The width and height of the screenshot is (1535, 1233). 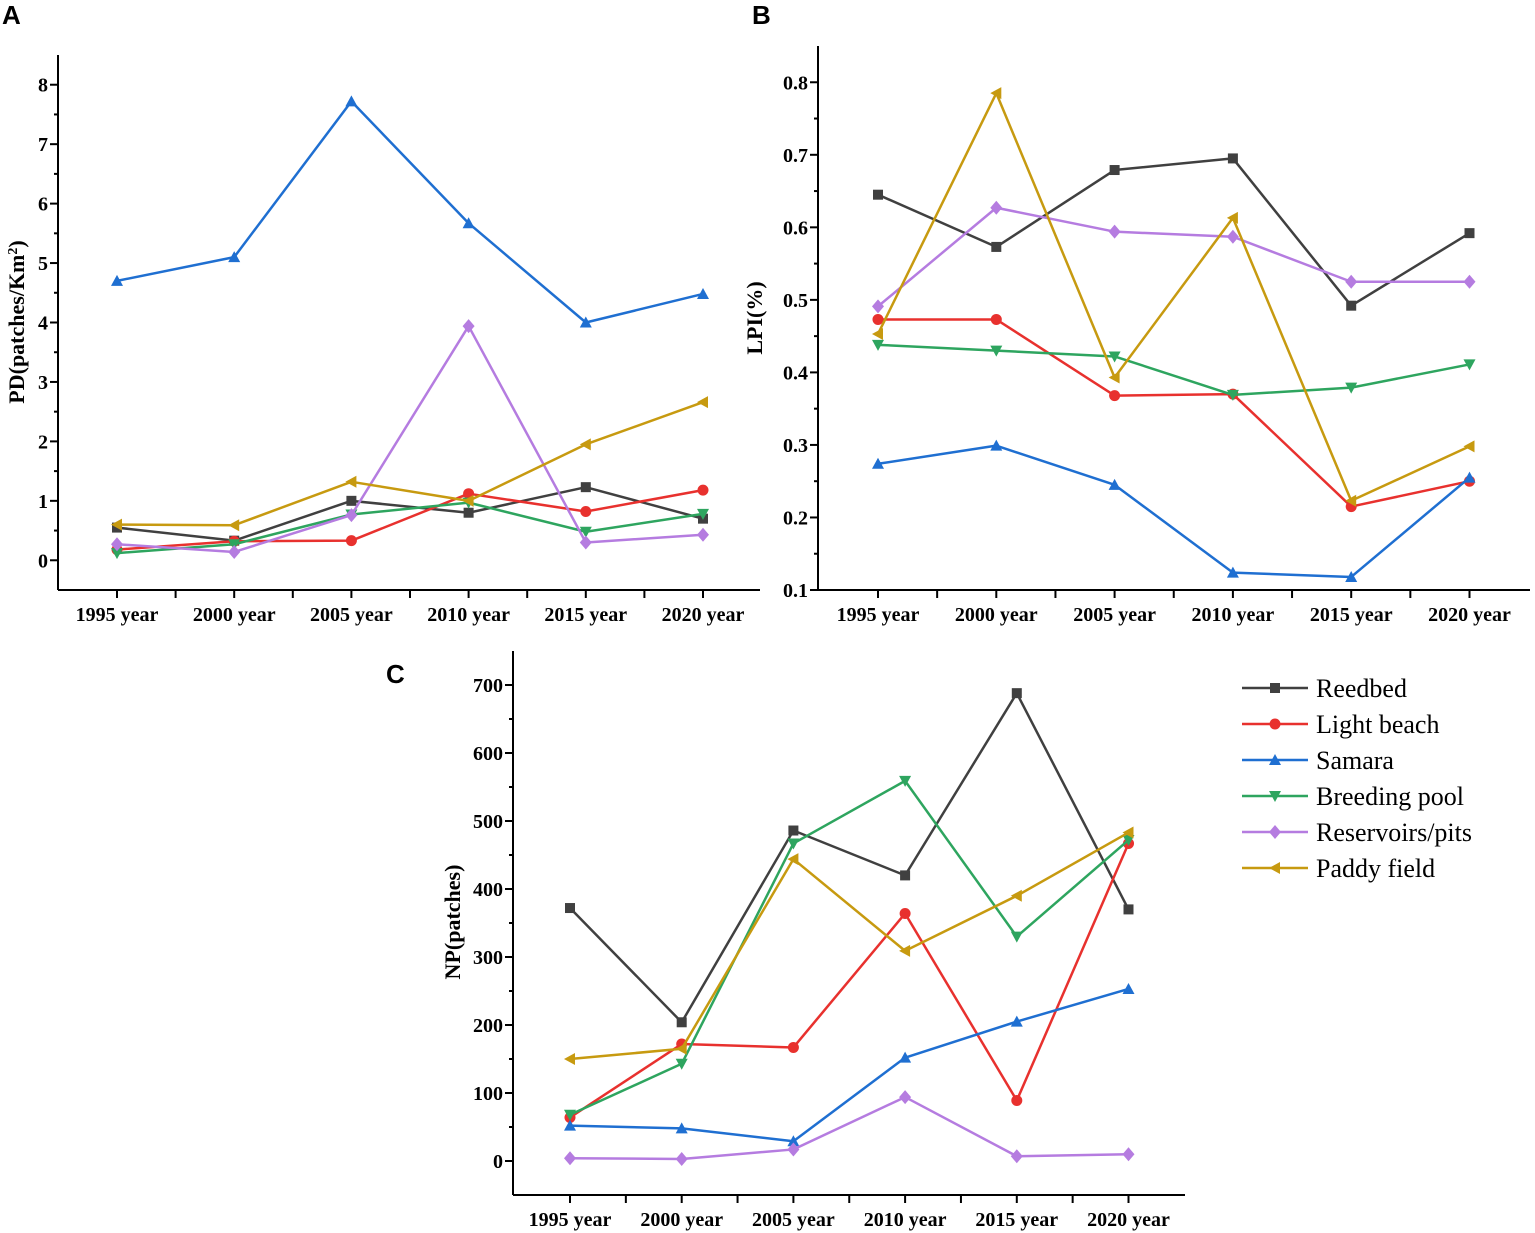 I want to click on panel-a-ytick-label: 6, so click(x=43, y=205).